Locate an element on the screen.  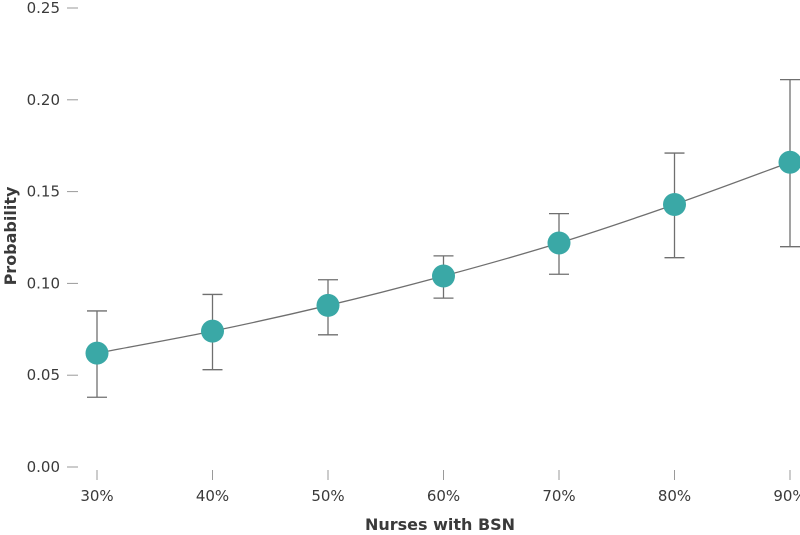
y-axis: 0.00 0.05 0.10 0.15 0.20 0.25 is located at coordinates (52, 238).